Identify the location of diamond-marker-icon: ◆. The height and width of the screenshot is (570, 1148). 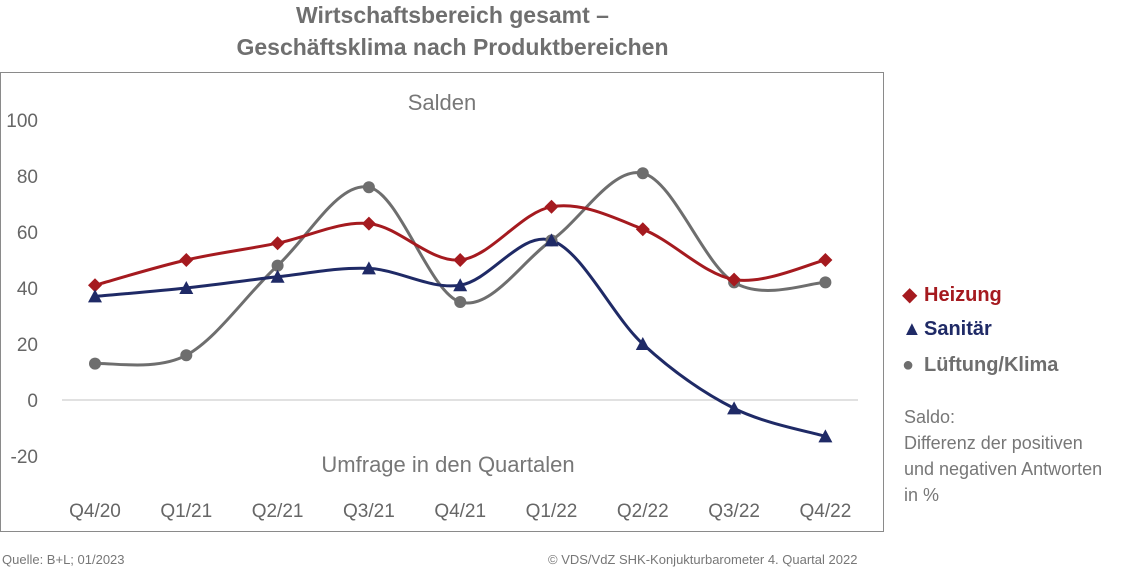
(910, 295).